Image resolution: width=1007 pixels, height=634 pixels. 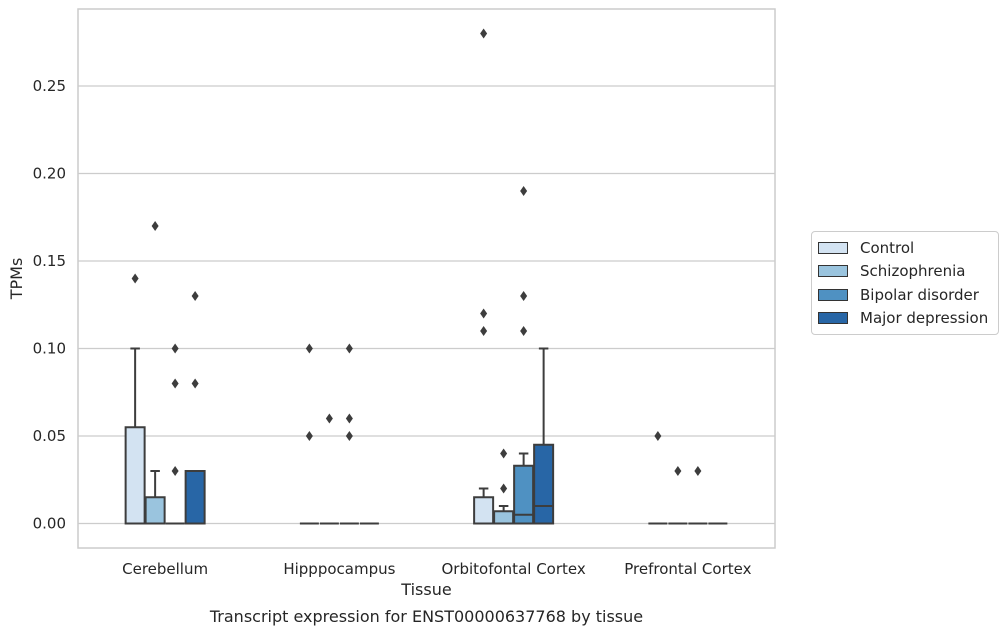 What do you see at coordinates (49, 261) in the screenshot?
I see `y-tick-label: 0.15` at bounding box center [49, 261].